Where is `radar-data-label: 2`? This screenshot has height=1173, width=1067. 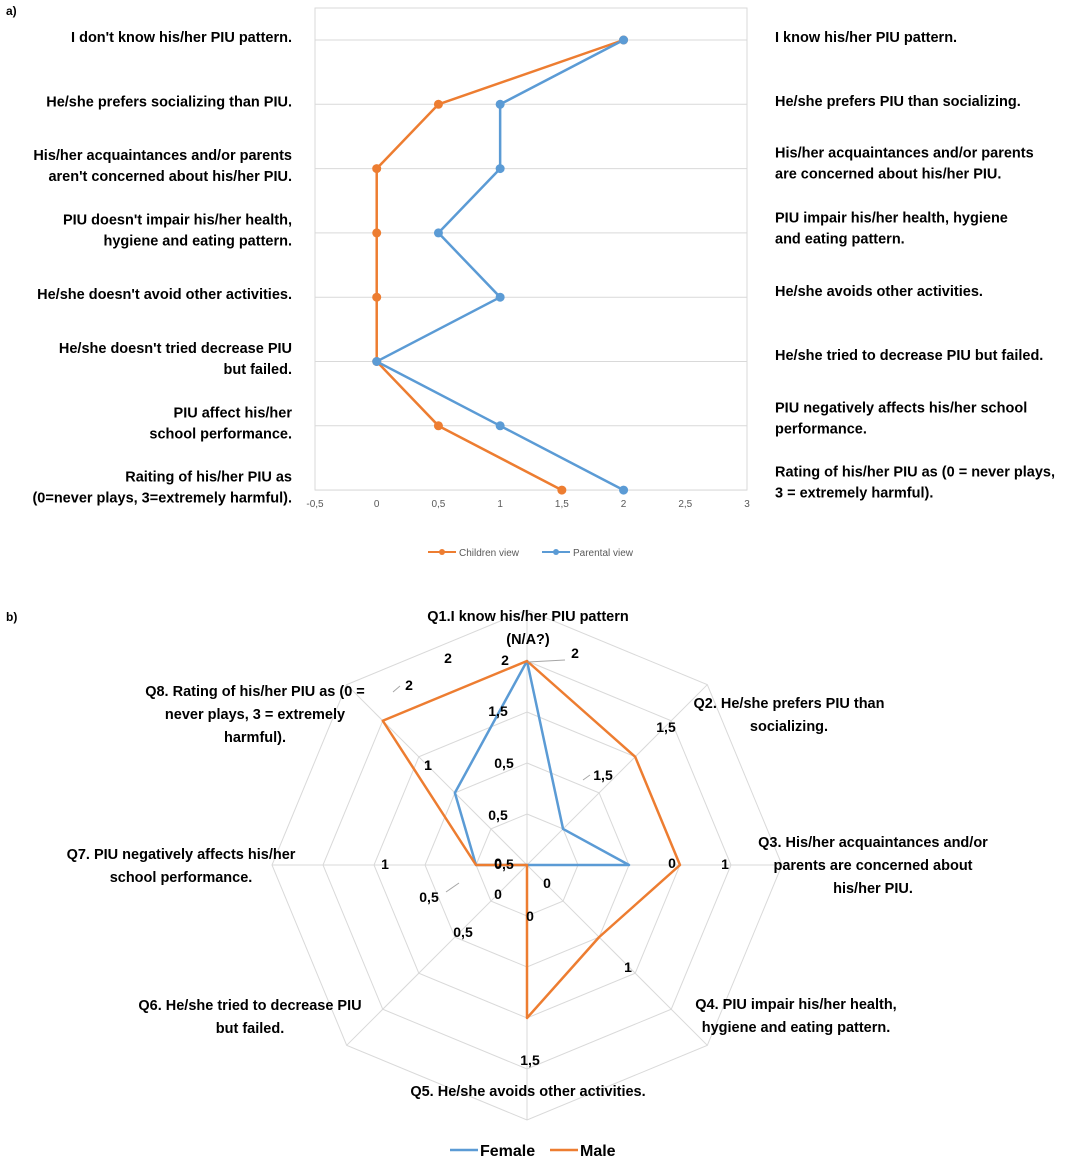 radar-data-label: 2 is located at coordinates (575, 653).